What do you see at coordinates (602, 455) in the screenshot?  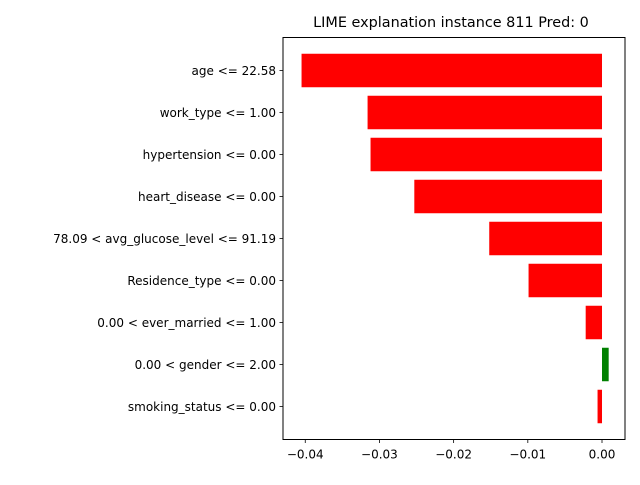 I see `x-tick-label: 0.00` at bounding box center [602, 455].